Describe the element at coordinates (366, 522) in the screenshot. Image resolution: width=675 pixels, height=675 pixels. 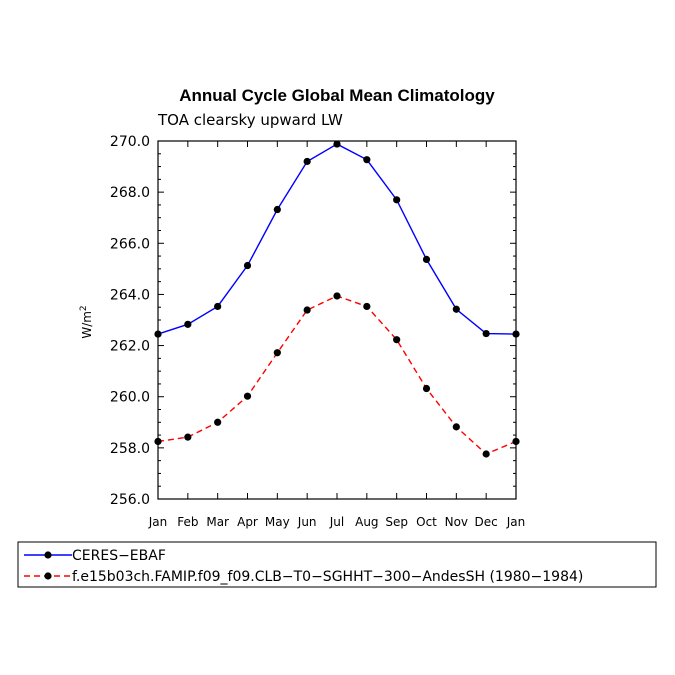
I see `x-tick-label: Aug` at that location.